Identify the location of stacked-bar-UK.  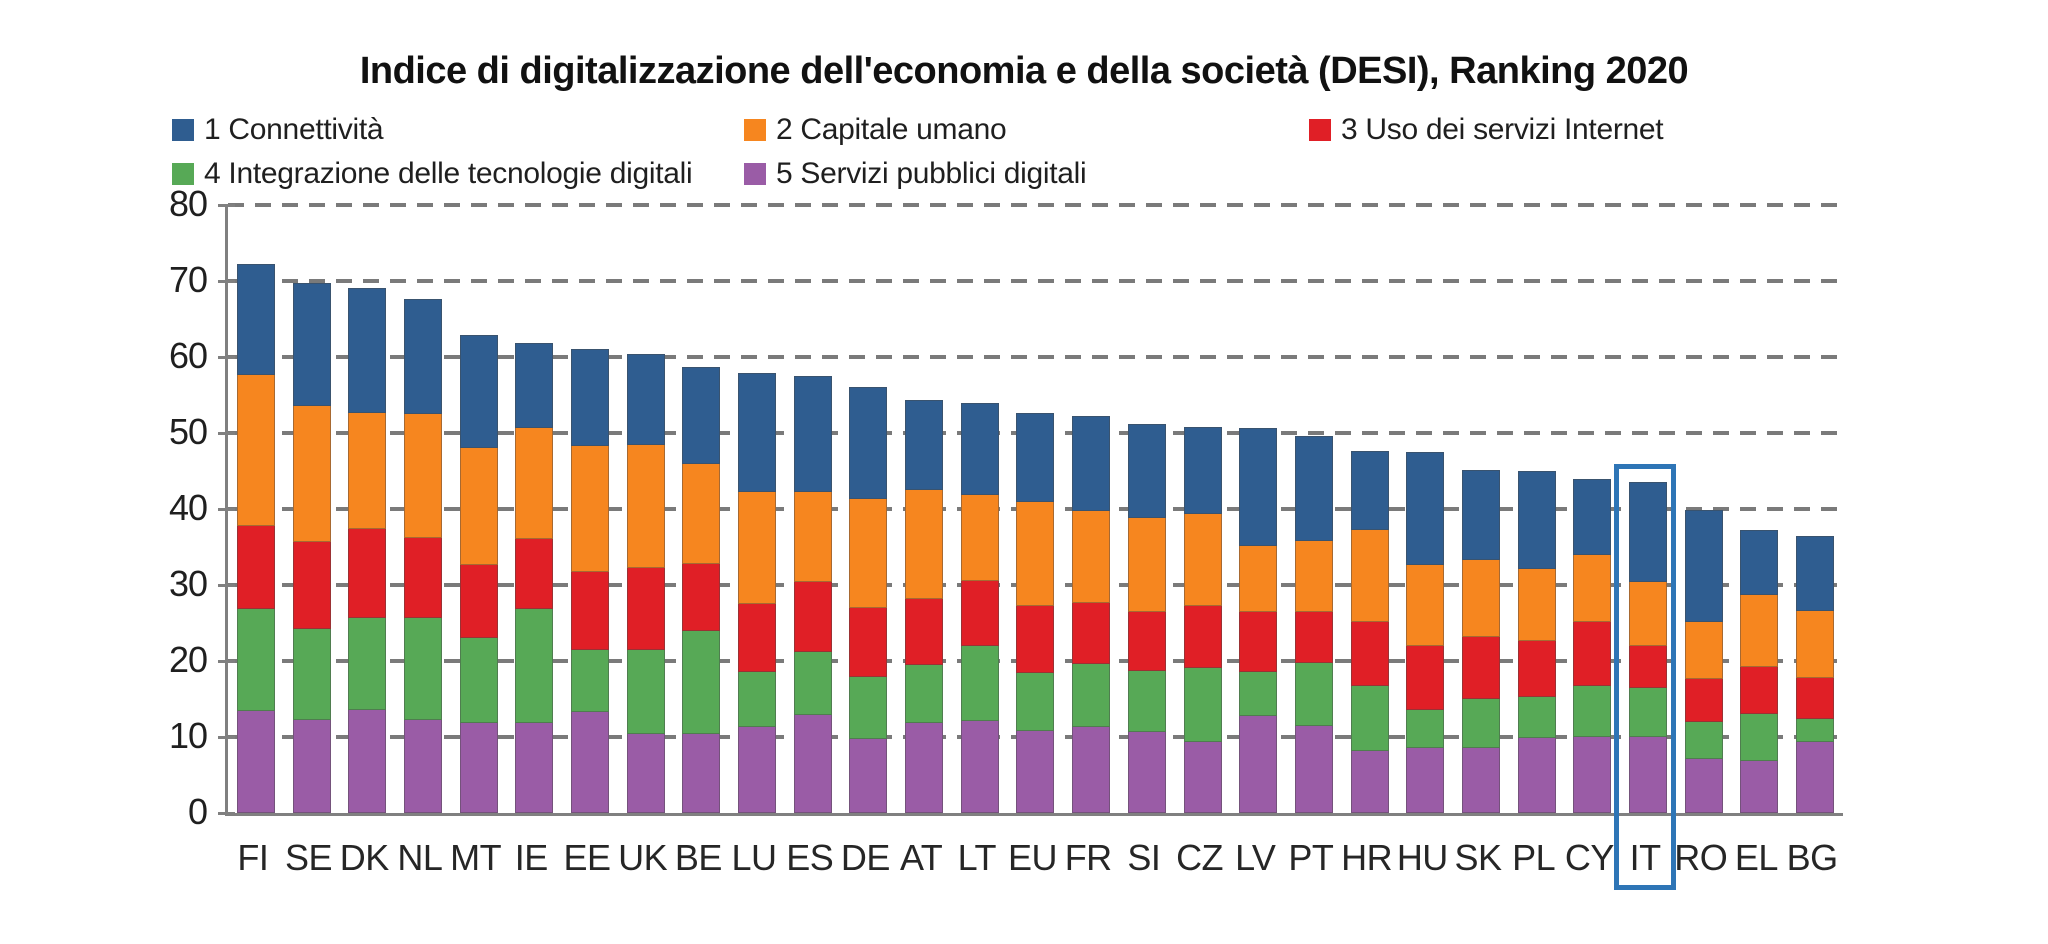
(645, 583).